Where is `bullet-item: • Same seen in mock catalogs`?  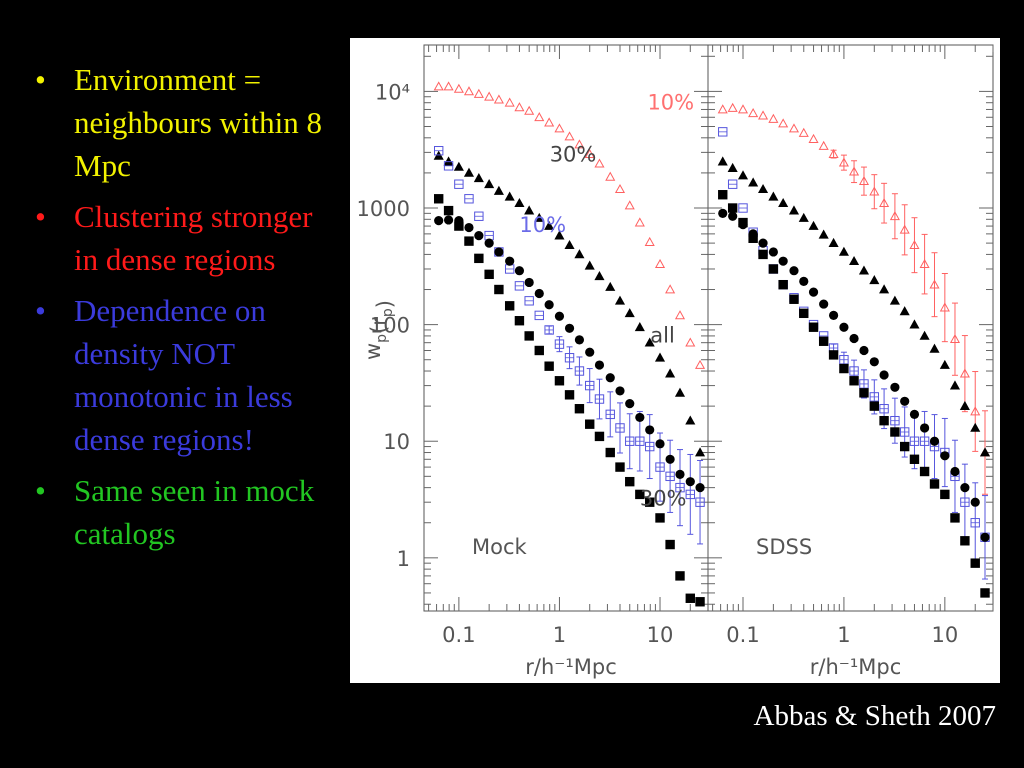 bullet-item: • Same seen in mock catalogs is located at coordinates (180, 512).